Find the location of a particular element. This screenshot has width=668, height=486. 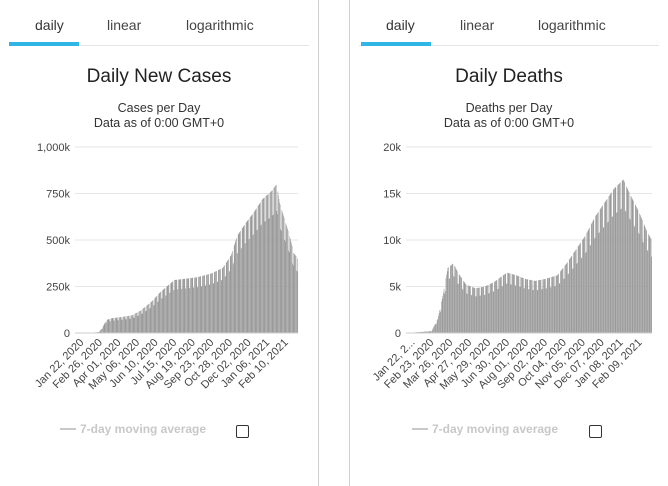

chart-title: Daily Deaths is located at coordinates (509, 76).